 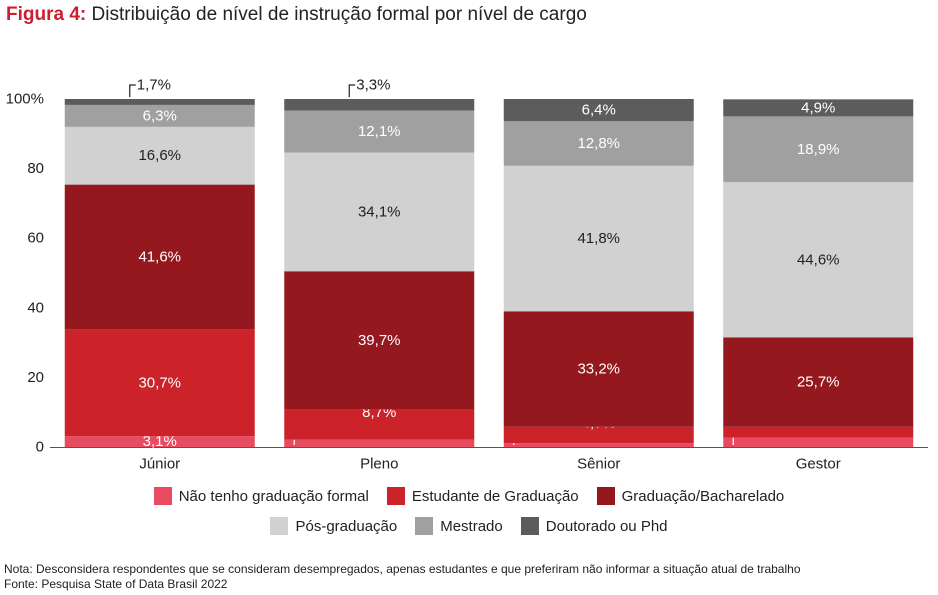 What do you see at coordinates (46, 14) in the screenshot?
I see `figure-number: Figura 4:` at bounding box center [46, 14].